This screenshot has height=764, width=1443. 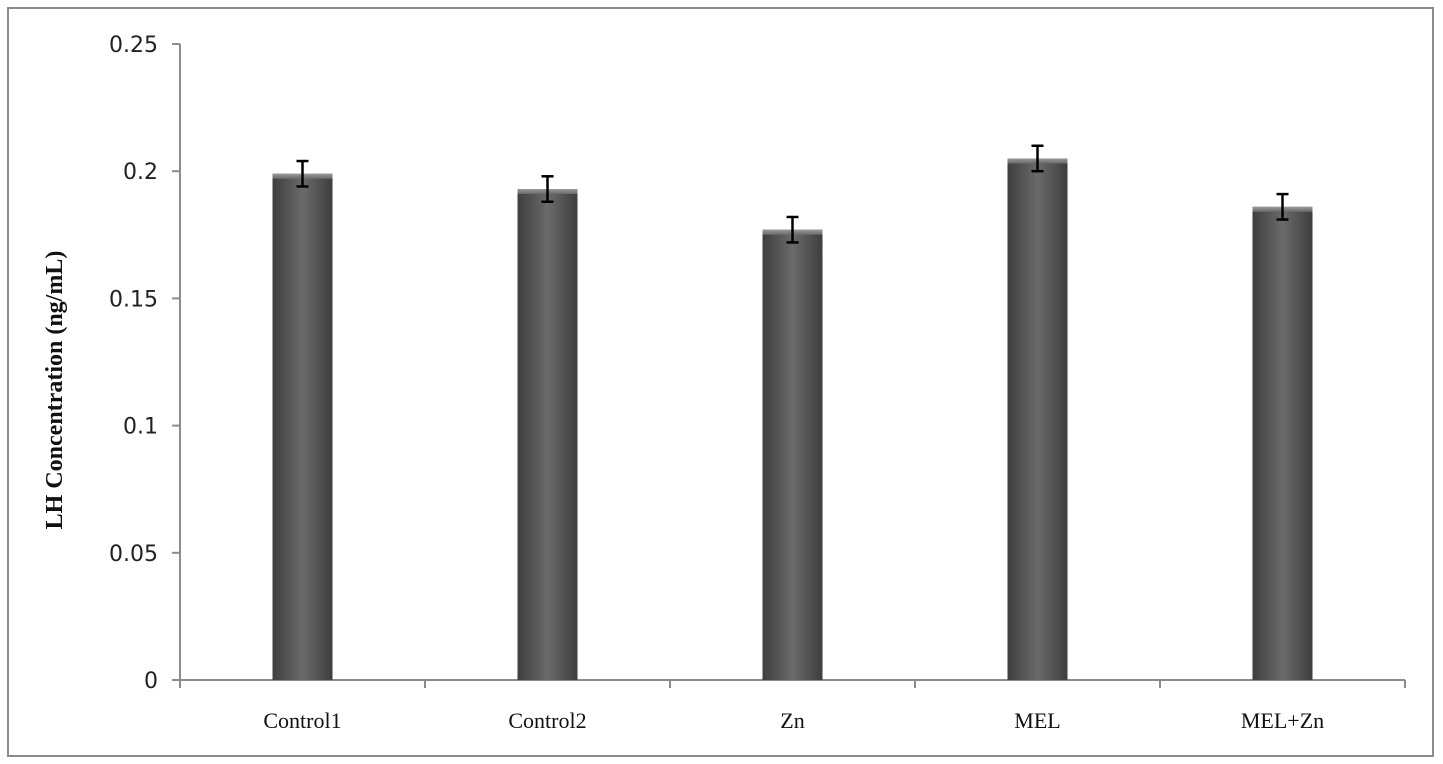 I want to click on y-tick-label: 0, so click(x=151, y=681).